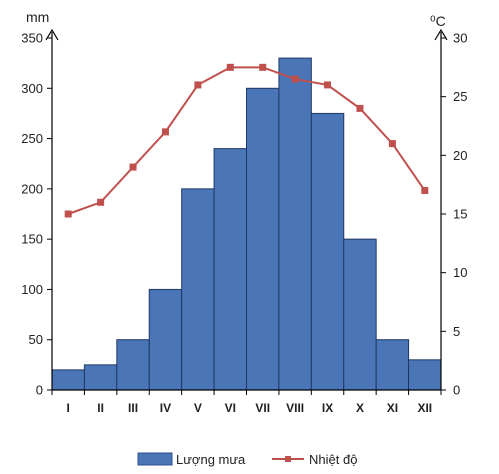  I want to click on left-axis-arrow, so click(52, 34).